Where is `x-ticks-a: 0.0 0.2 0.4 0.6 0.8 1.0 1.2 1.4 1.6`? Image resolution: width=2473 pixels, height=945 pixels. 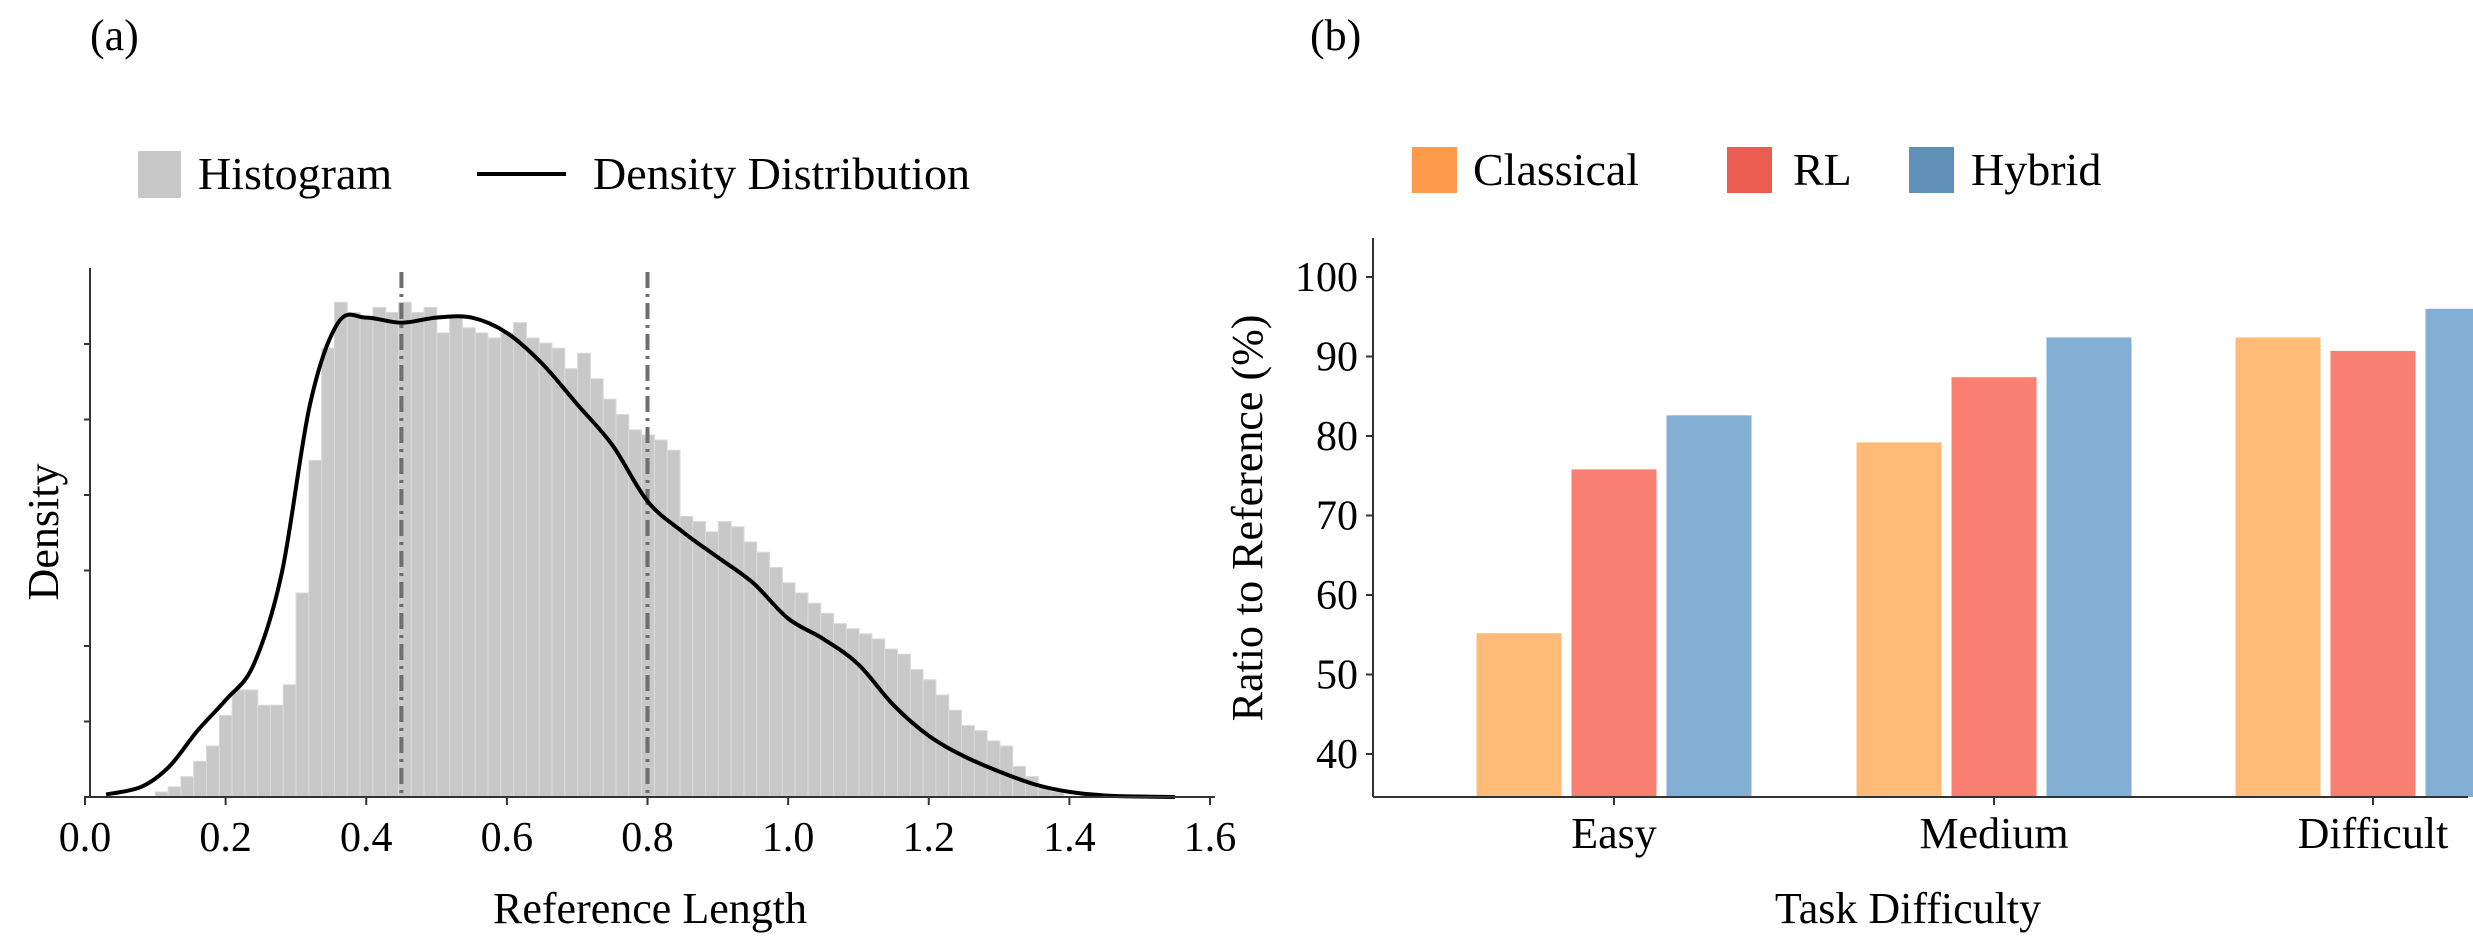 x-ticks-a: 0.0 0.2 0.4 0.6 0.8 1.0 1.2 1.4 1.6 is located at coordinates (648, 829).